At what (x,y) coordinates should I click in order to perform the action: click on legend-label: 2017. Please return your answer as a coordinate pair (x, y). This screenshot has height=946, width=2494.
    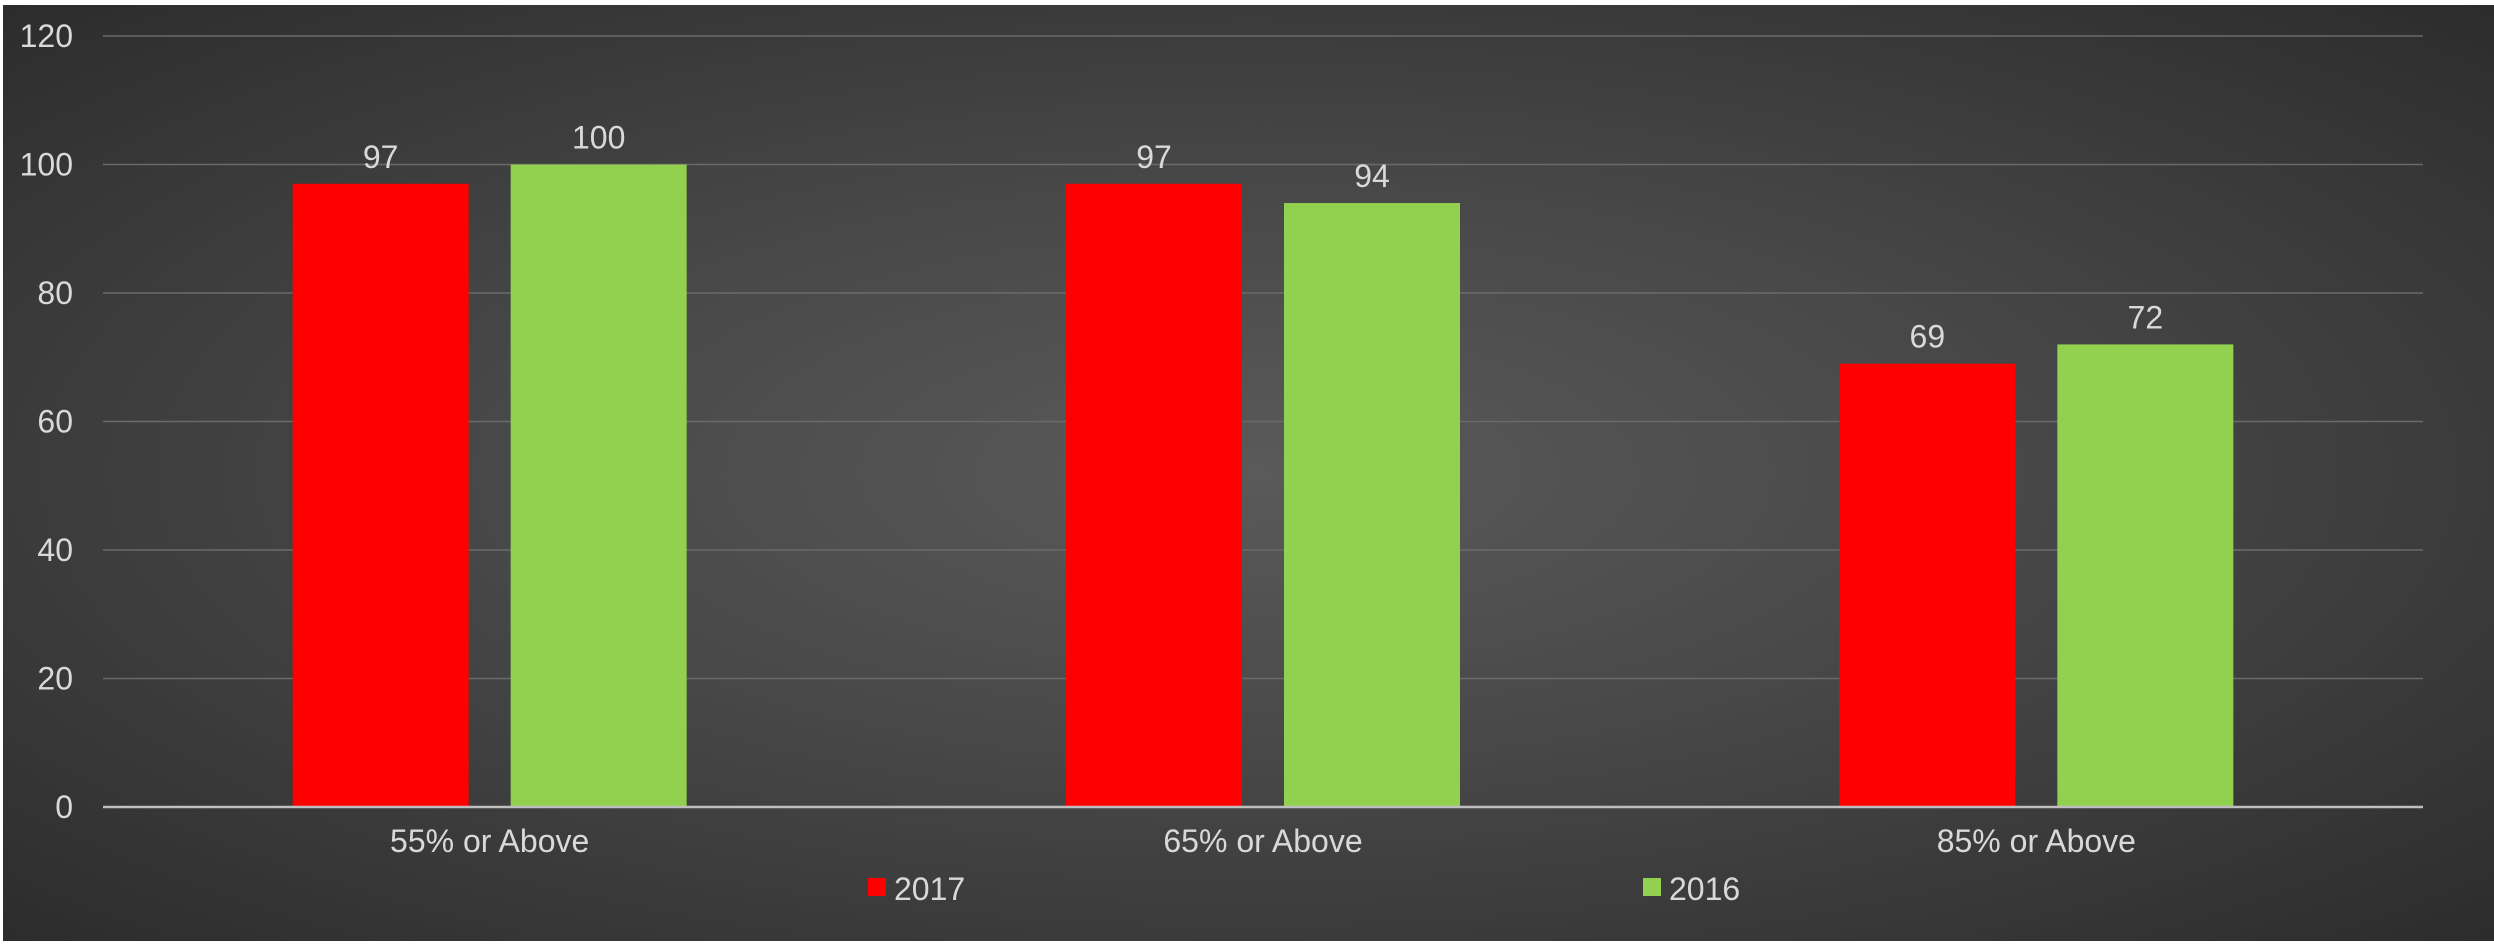
    Looking at the image, I should click on (929, 889).